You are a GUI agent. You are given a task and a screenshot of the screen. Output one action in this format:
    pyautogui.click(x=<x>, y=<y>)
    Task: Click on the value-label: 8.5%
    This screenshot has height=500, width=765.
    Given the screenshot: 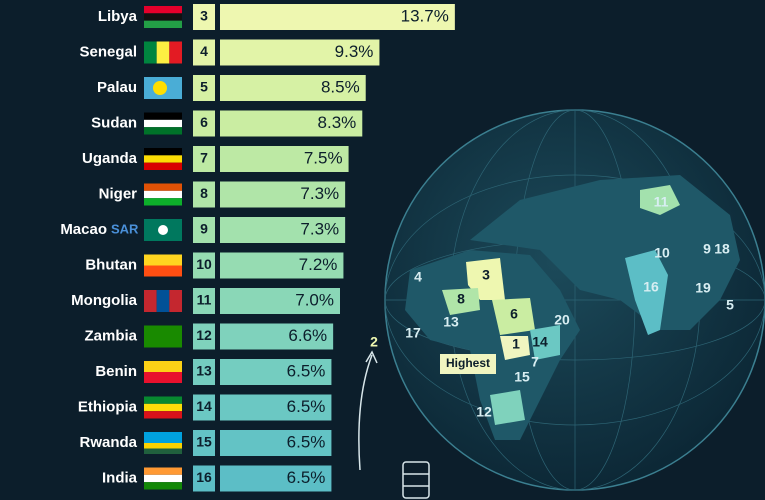 What is the action you would take?
    pyautogui.click(x=340, y=86)
    